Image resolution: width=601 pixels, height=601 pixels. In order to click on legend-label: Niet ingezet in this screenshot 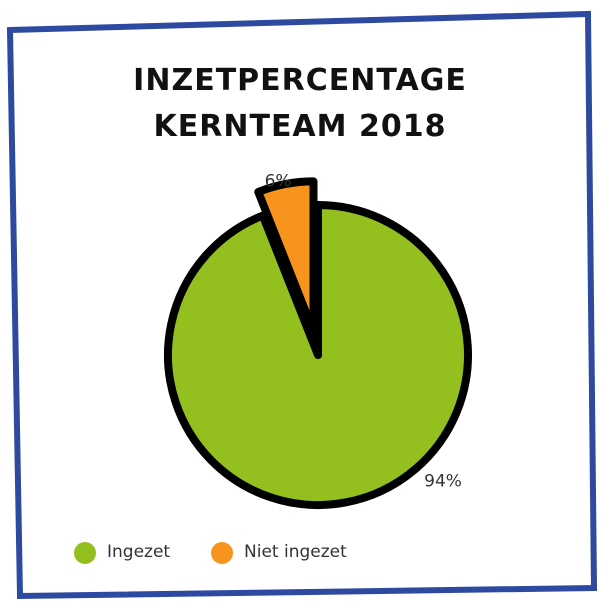, I will do `click(295, 552)`.